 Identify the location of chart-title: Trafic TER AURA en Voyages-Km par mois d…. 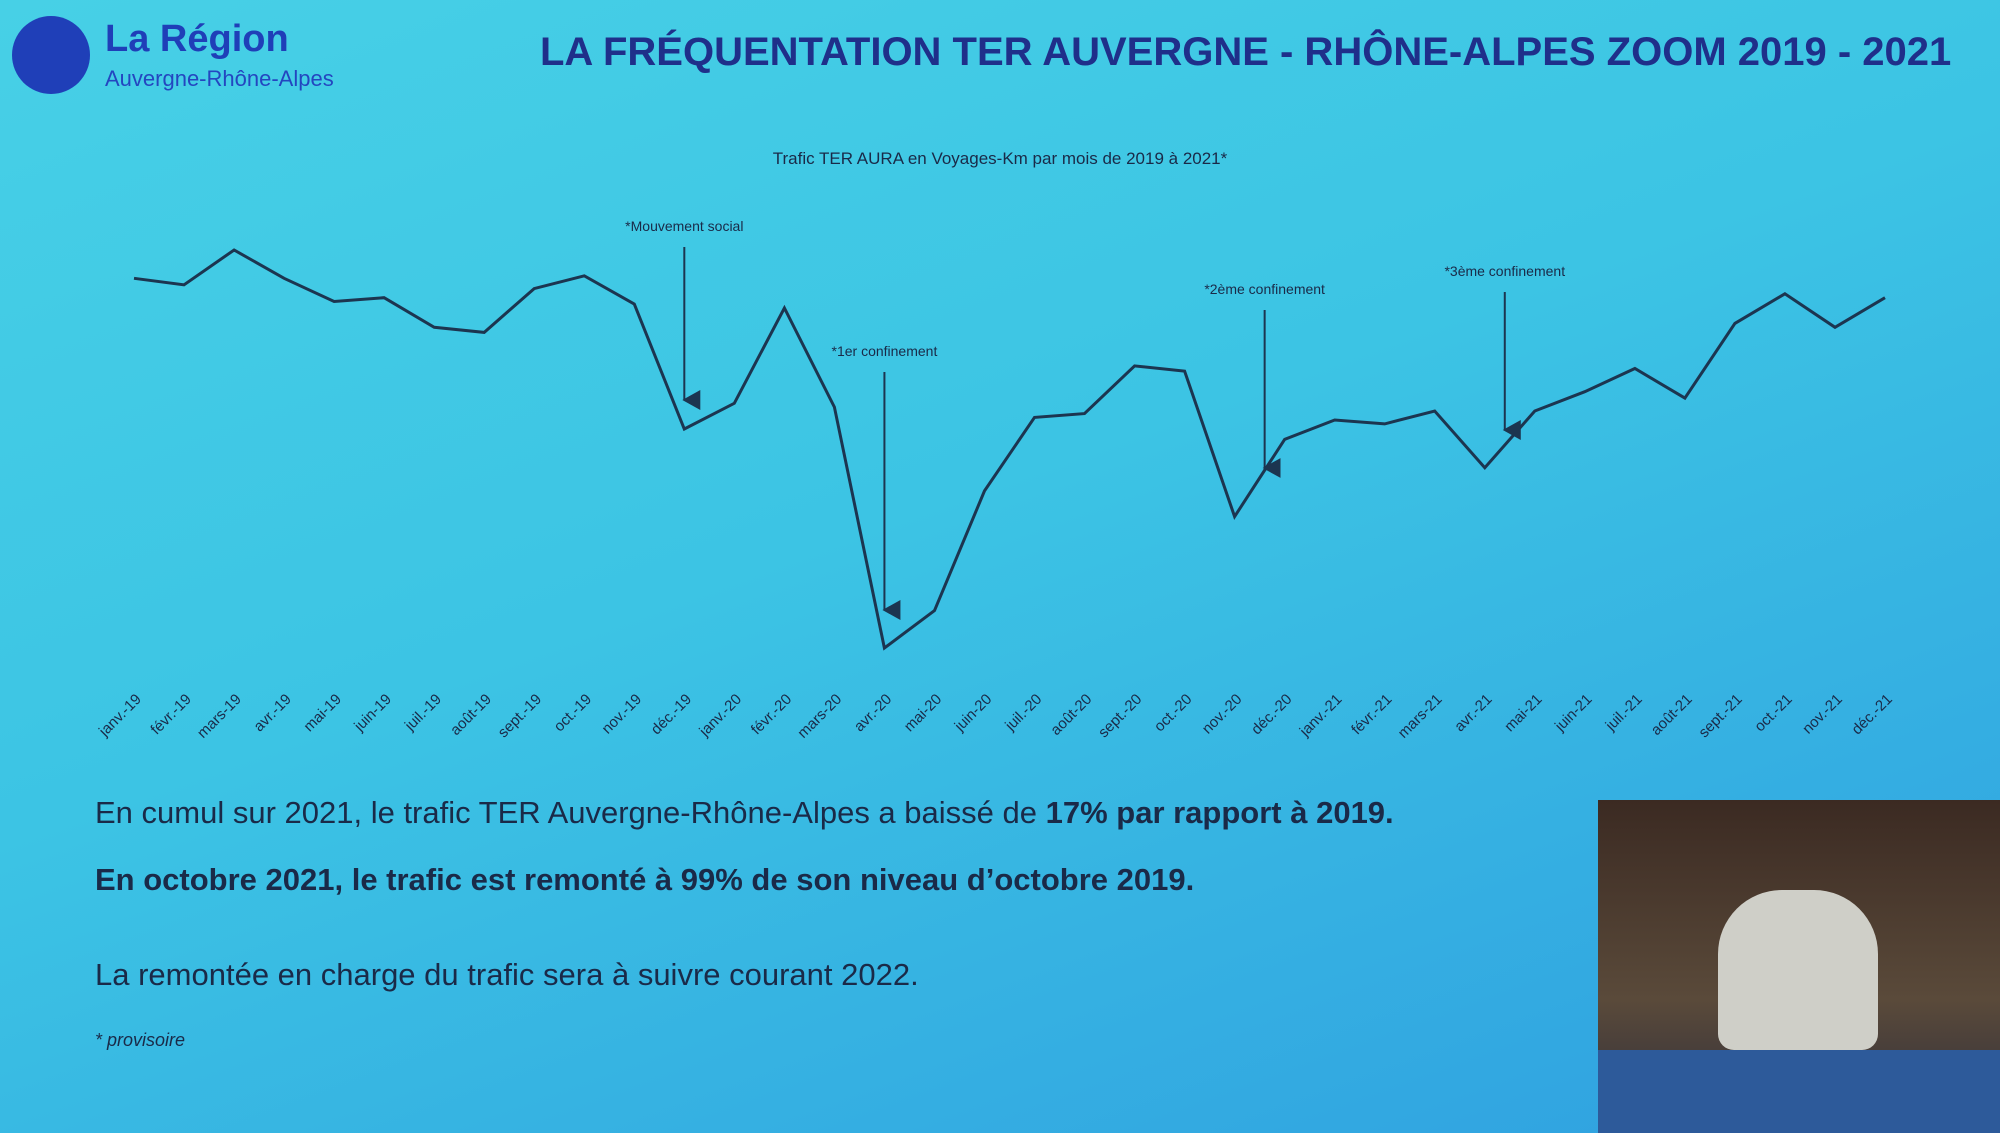
(1000, 158).